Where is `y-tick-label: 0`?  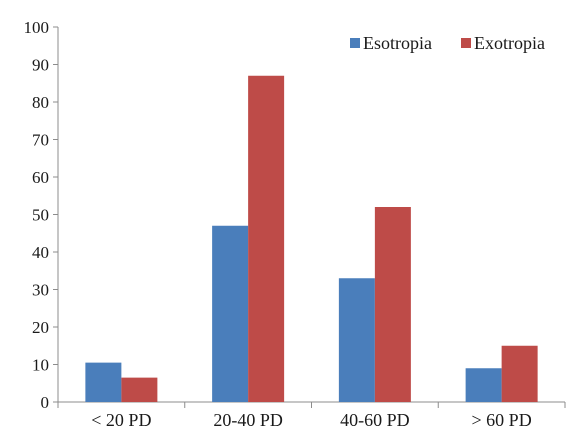 y-tick-label: 0 is located at coordinates (45, 402).